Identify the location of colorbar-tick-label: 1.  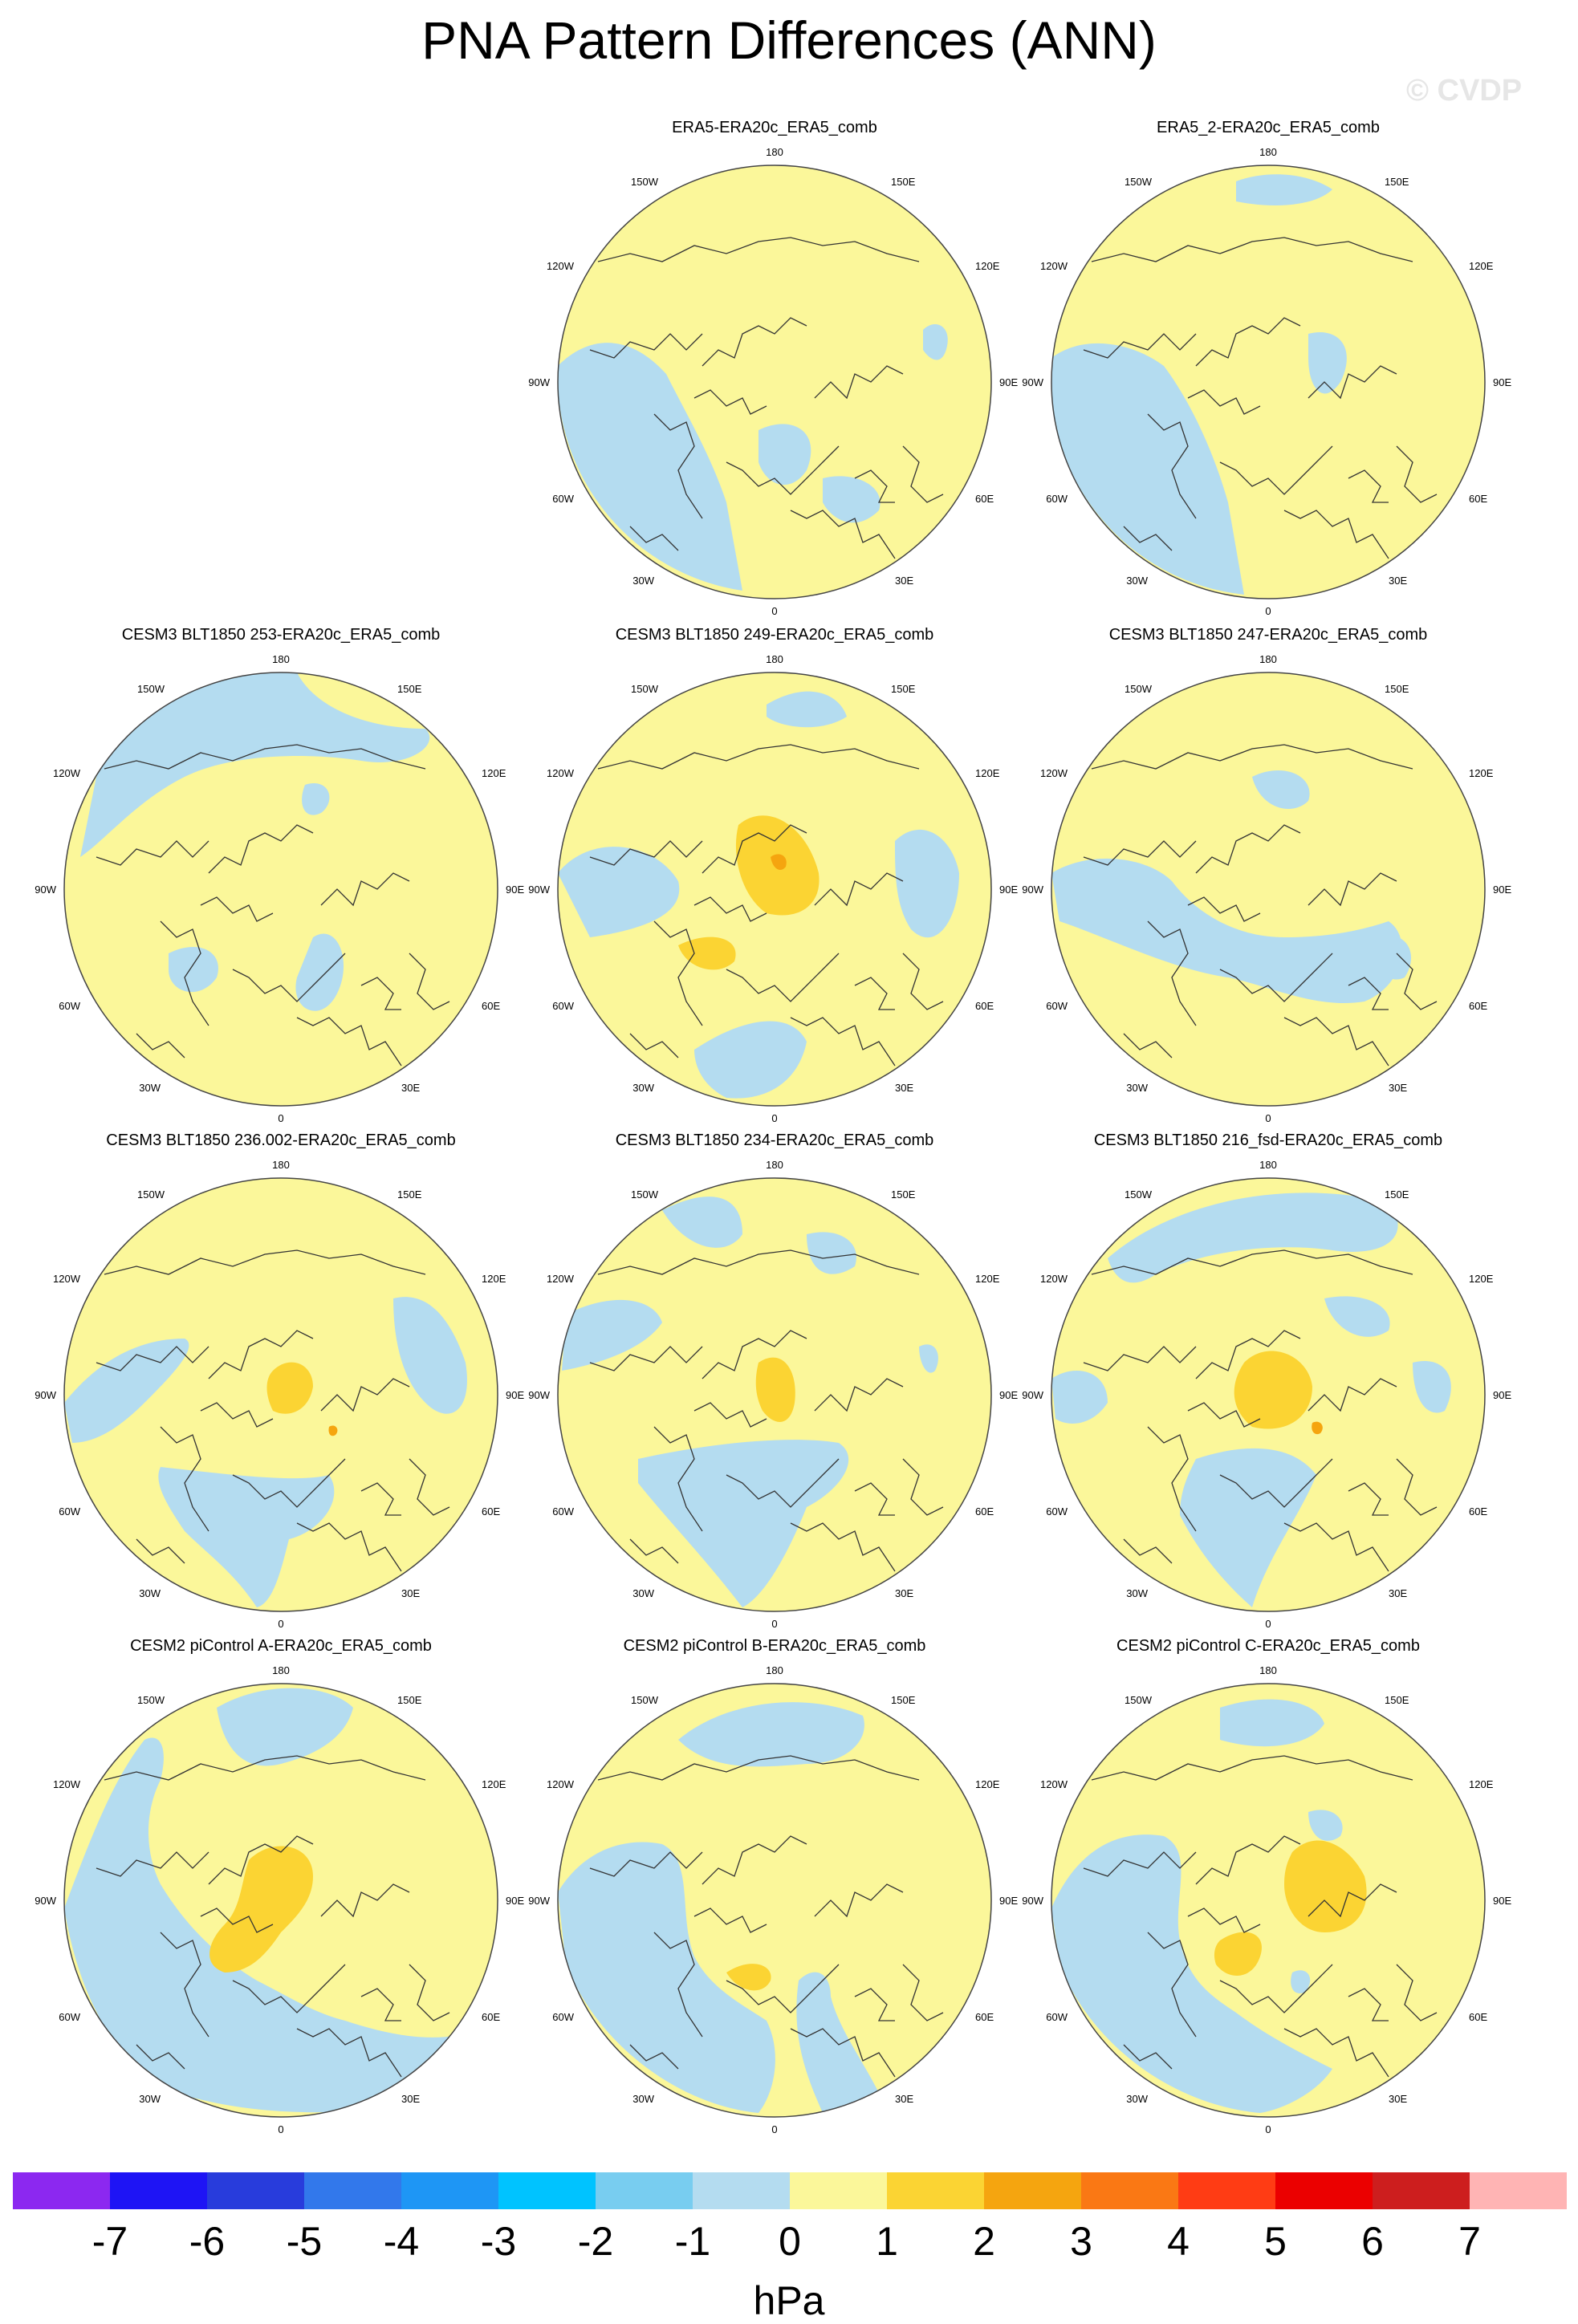
(887, 2241).